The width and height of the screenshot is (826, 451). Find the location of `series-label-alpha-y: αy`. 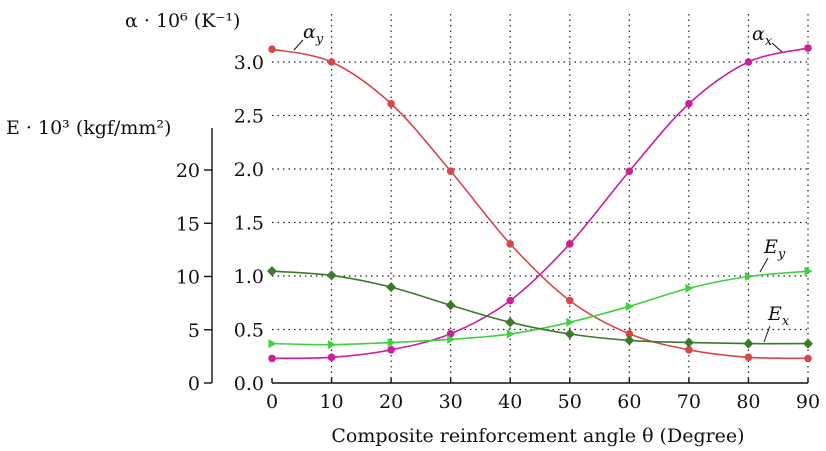

series-label-alpha-y: αy is located at coordinates (313, 34).